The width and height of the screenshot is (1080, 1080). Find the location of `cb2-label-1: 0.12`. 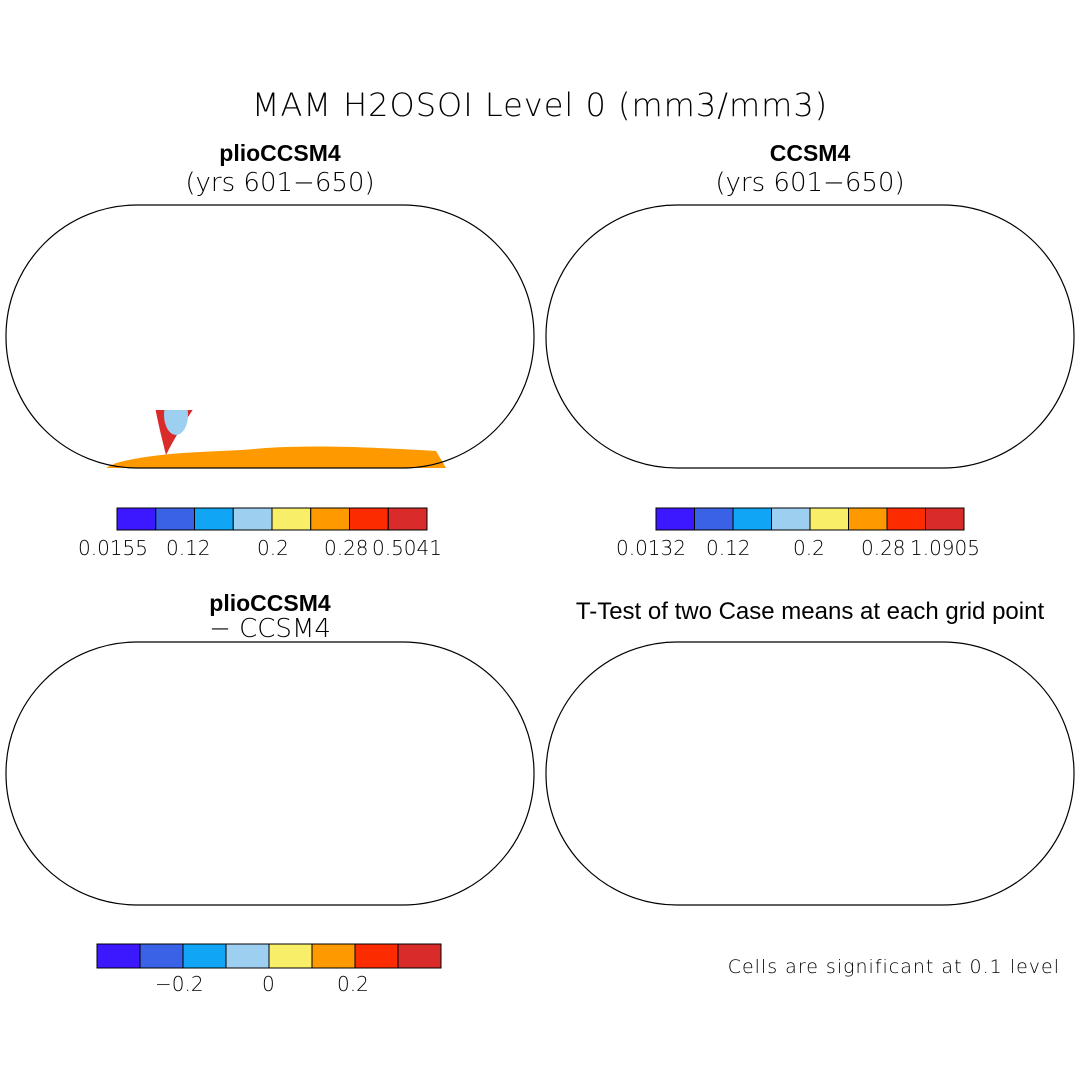

cb2-label-1: 0.12 is located at coordinates (728, 548).